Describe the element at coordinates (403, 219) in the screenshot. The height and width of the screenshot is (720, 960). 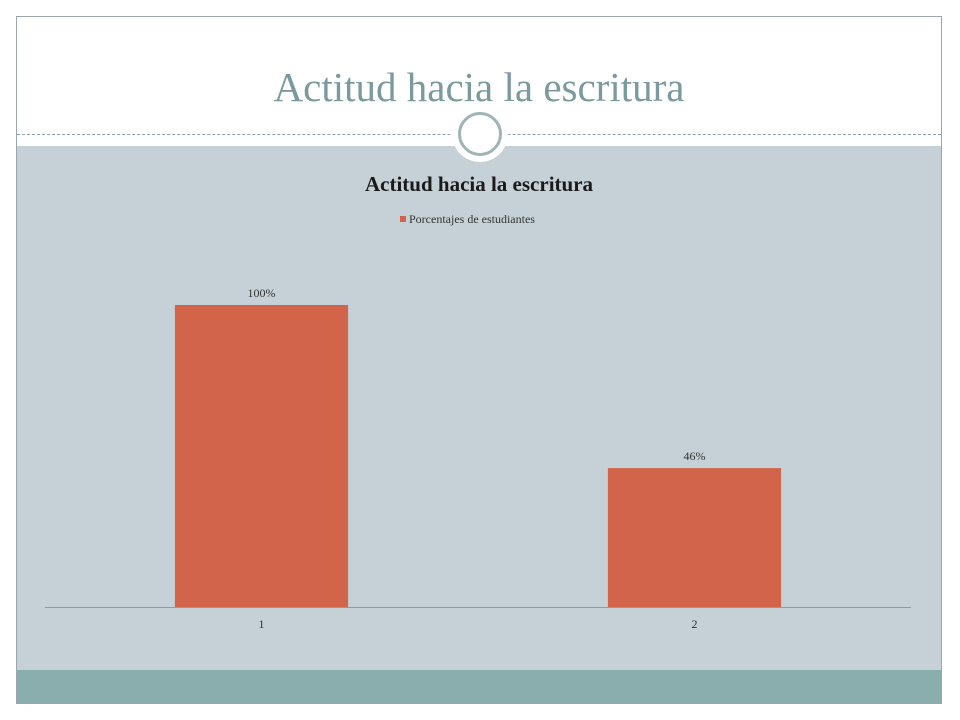
I see `legend-swatch` at that location.